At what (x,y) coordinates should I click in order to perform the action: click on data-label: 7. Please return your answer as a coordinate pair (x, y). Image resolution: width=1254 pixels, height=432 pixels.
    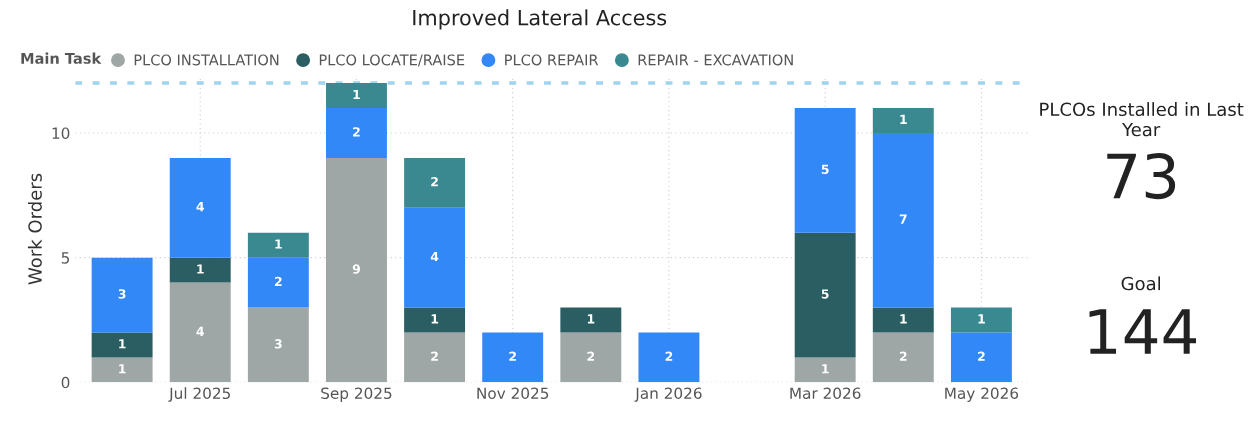
    Looking at the image, I should click on (903, 219).